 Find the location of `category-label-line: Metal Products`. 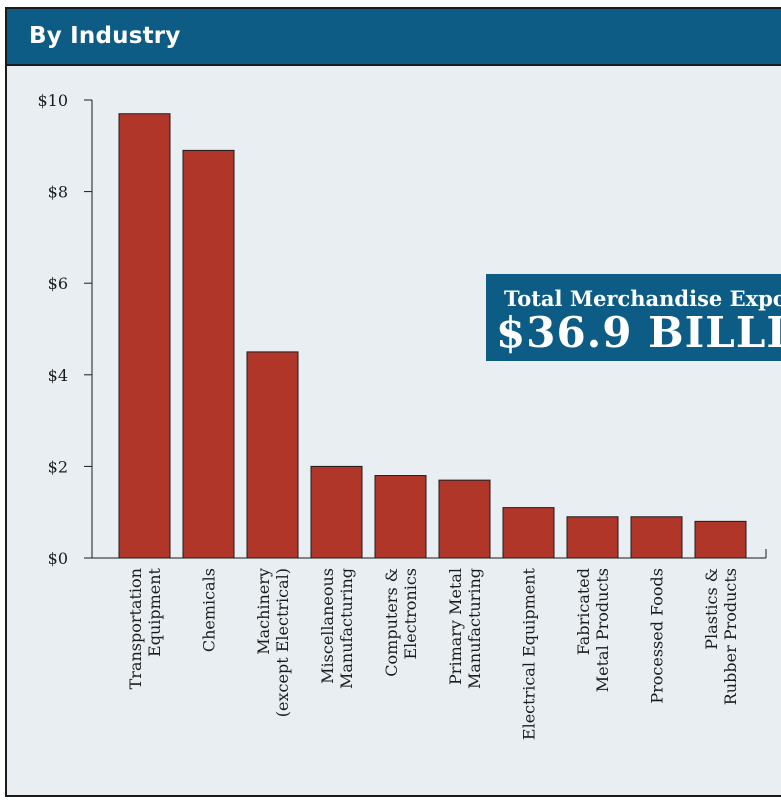

category-label-line: Metal Products is located at coordinates (602, 630).